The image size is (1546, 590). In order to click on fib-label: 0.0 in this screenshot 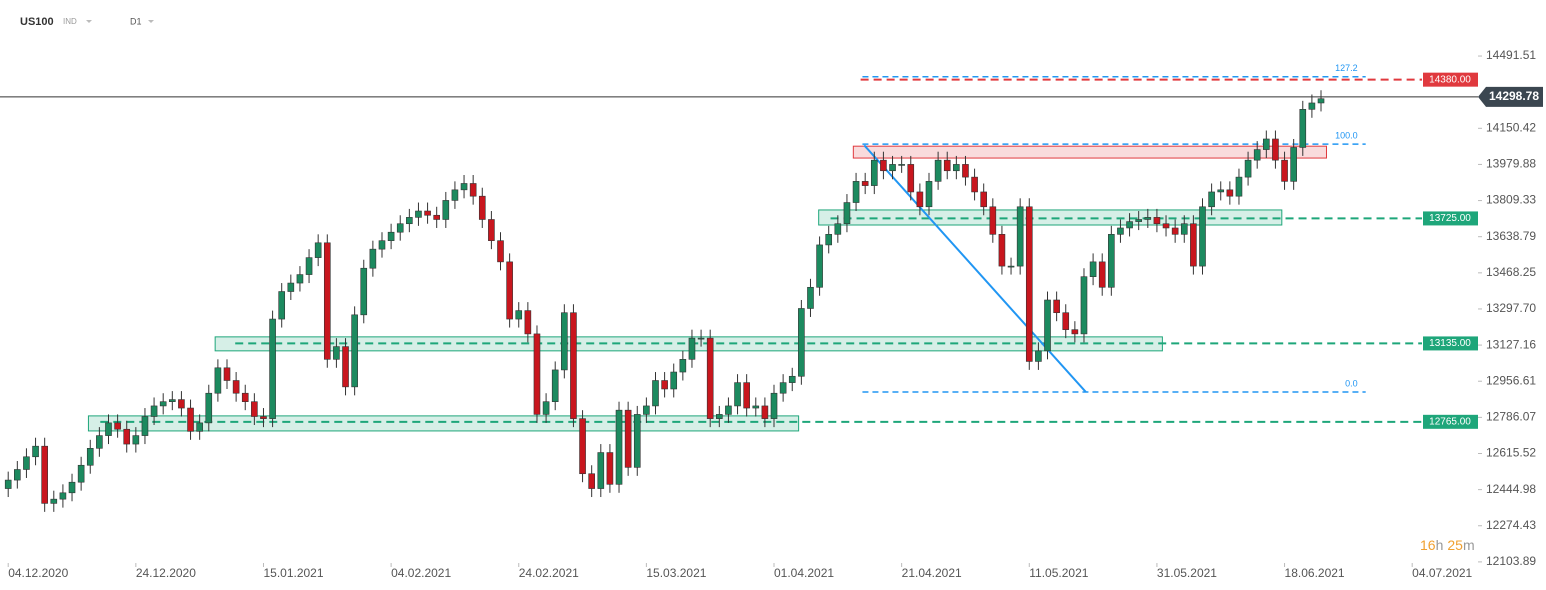, I will do `click(1351, 383)`.